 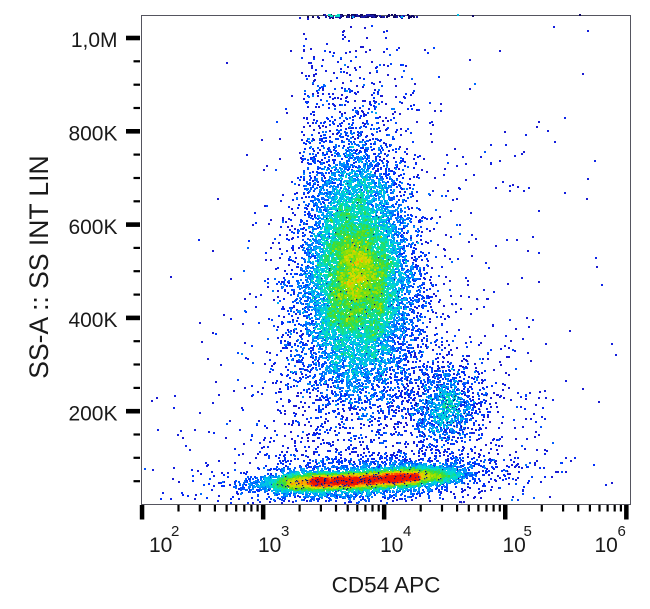 I want to click on svg-text: 2, so click(x=175, y=531).